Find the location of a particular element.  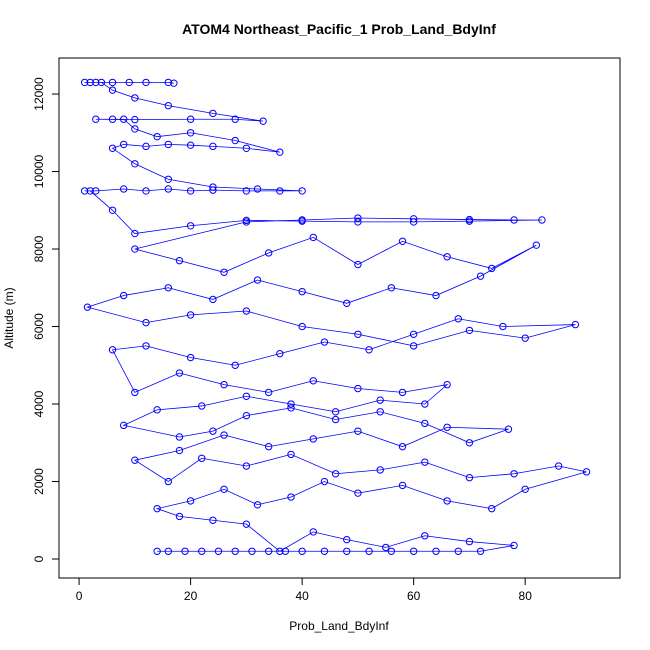

y-tick-label: 2000 is located at coordinates (39, 481).